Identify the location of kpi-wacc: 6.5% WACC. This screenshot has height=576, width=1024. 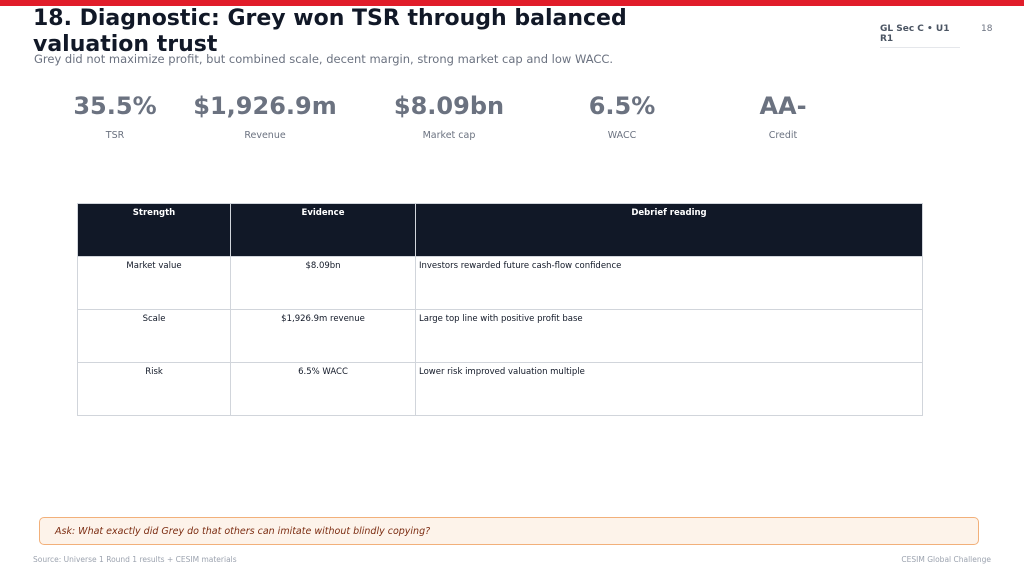
(622, 115).